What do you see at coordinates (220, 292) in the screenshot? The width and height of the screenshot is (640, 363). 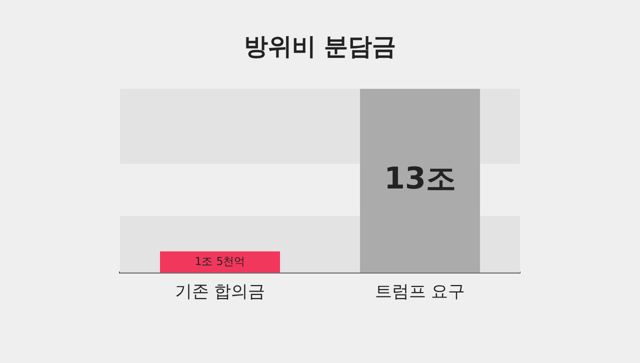 I see `x-tick-label: 기존 합의금` at bounding box center [220, 292].